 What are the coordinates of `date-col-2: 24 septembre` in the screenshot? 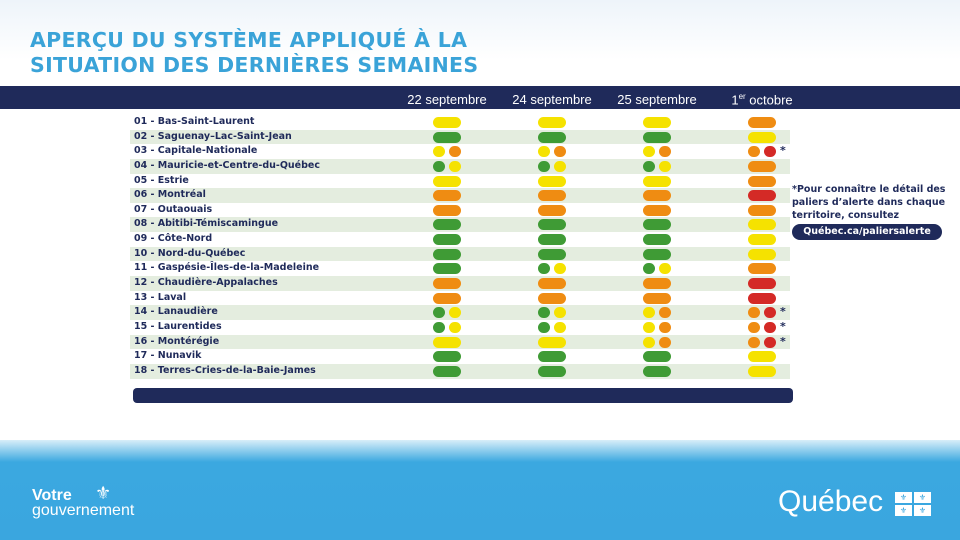 It's located at (552, 99).